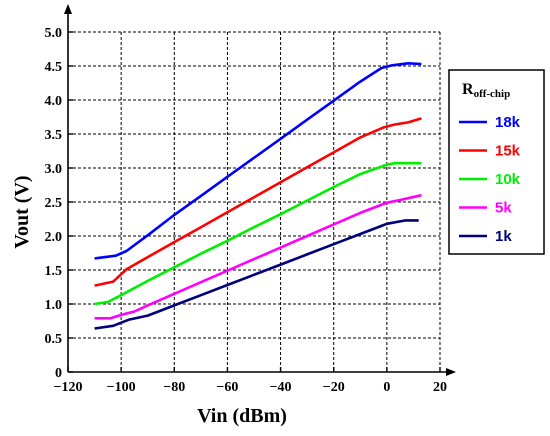 This screenshot has height=436, width=550. What do you see at coordinates (503, 236) in the screenshot?
I see `legend-label-1k: 1k` at bounding box center [503, 236].